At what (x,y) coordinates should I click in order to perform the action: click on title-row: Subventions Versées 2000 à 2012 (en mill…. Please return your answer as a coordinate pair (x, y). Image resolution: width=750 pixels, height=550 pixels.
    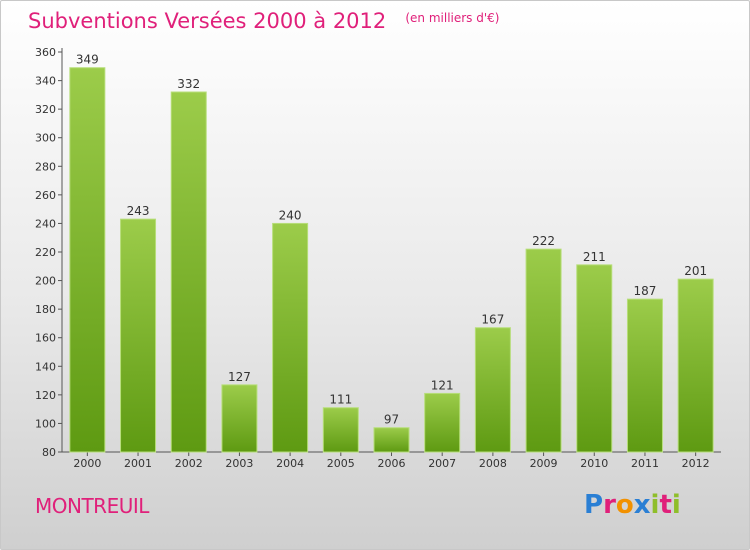
    Looking at the image, I should click on (263, 21).